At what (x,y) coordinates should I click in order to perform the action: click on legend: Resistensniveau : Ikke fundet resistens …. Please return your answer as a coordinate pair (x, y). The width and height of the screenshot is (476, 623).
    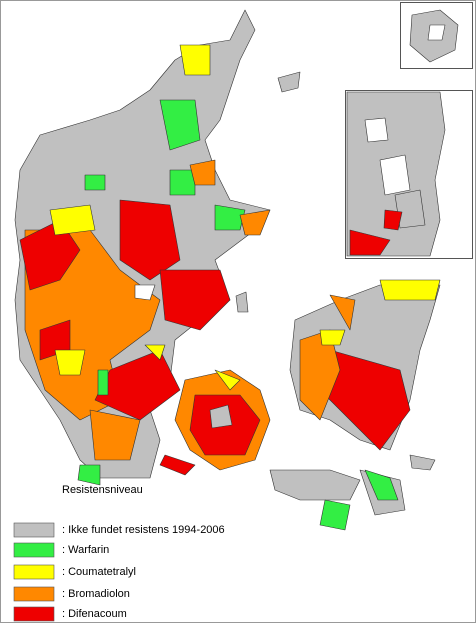
    Looking at the image, I should click on (119, 553).